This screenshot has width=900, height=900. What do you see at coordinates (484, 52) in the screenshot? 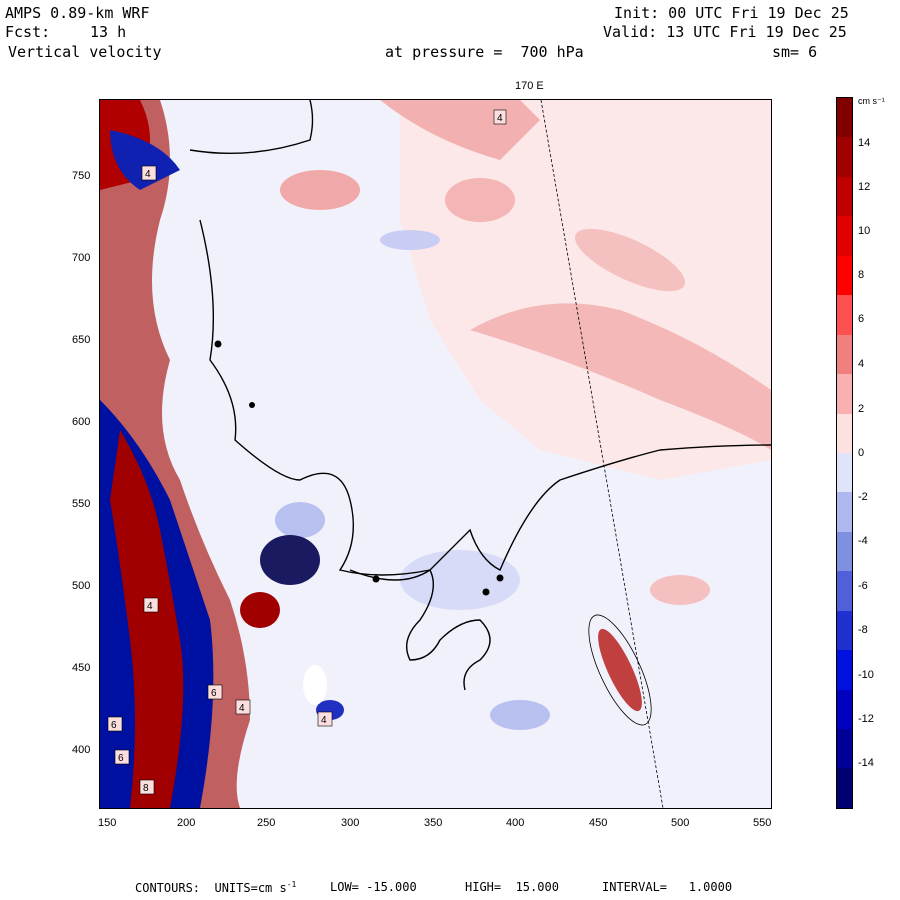
I see `pressure-level: at pressure = 700 hPa` at bounding box center [484, 52].